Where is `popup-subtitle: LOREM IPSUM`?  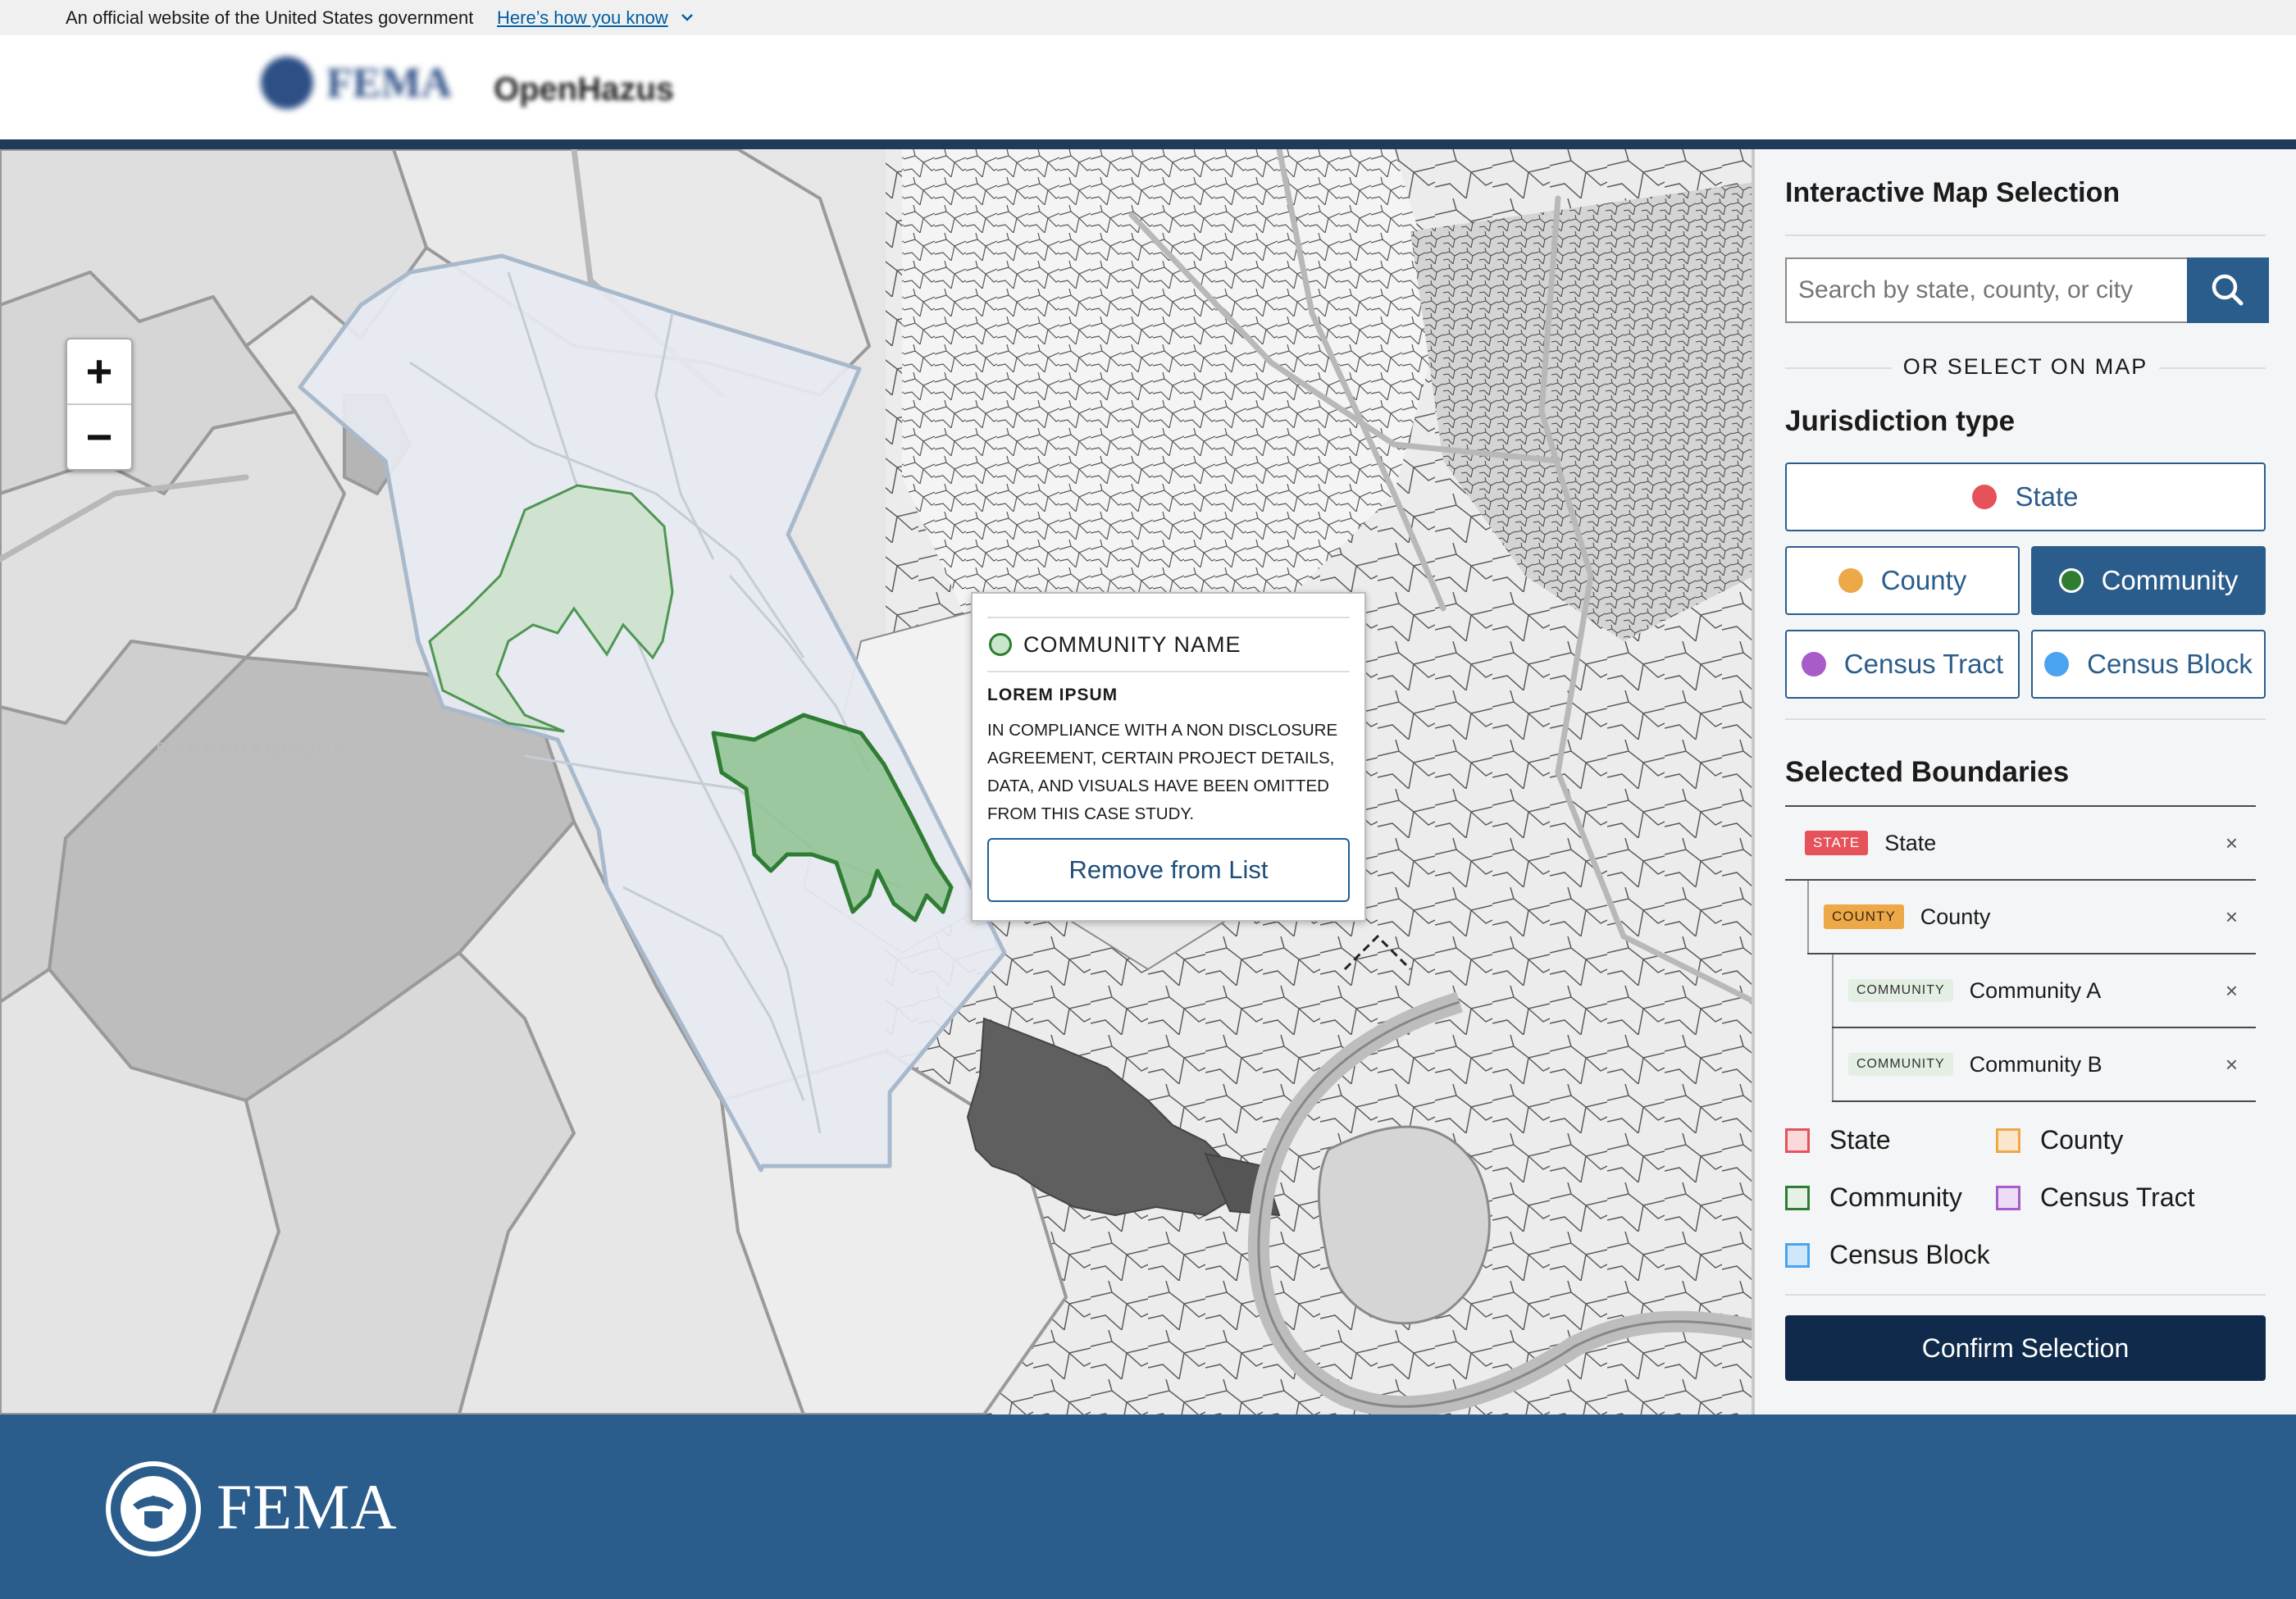
popup-subtitle: LOREM IPSUM is located at coordinates (1052, 695).